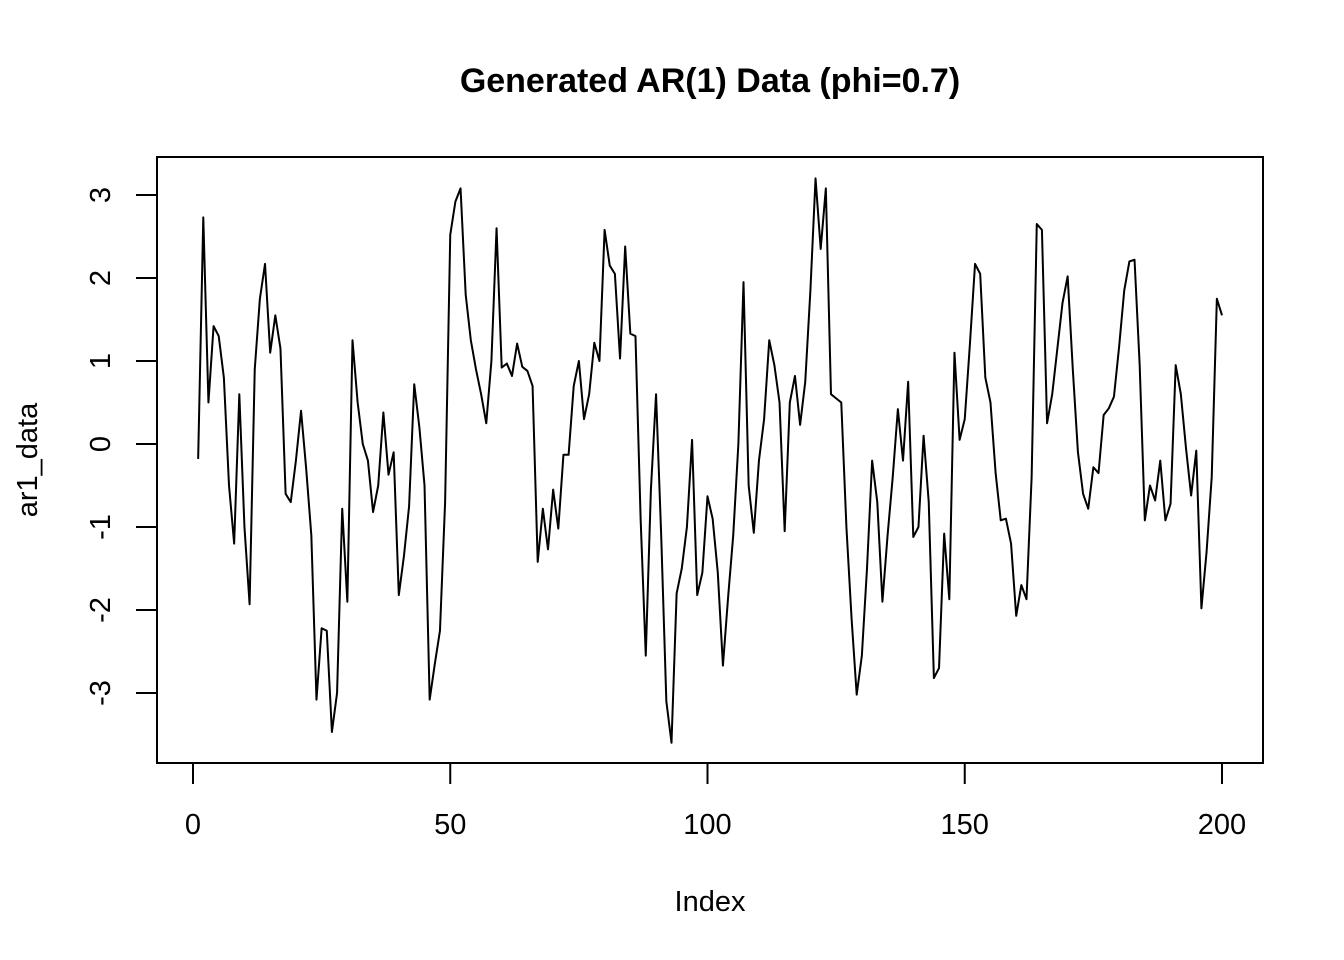  Describe the element at coordinates (710, 81) in the screenshot. I see `chart-title: Generated AR(1) Data (phi=0.7)` at that location.